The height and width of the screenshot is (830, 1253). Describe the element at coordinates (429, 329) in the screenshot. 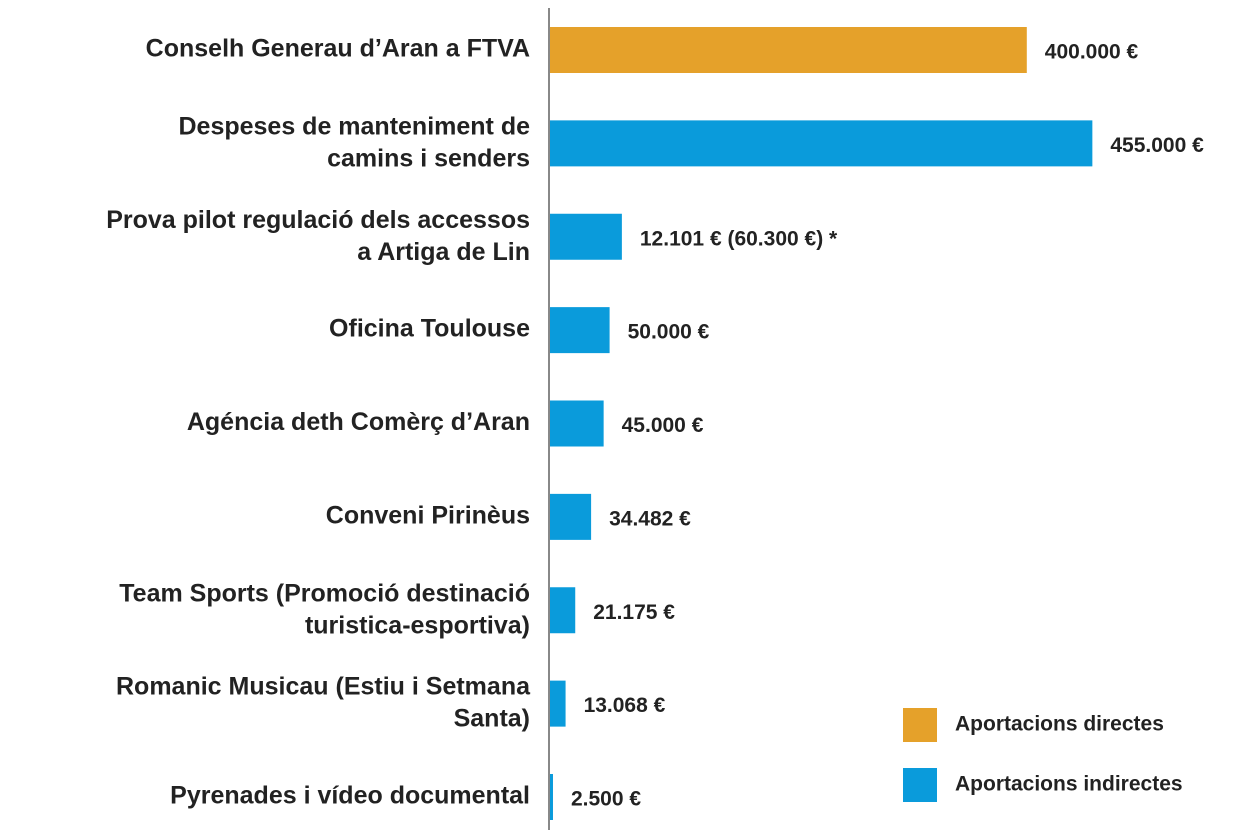

I see `category-label: Oficina Toulouse` at that location.